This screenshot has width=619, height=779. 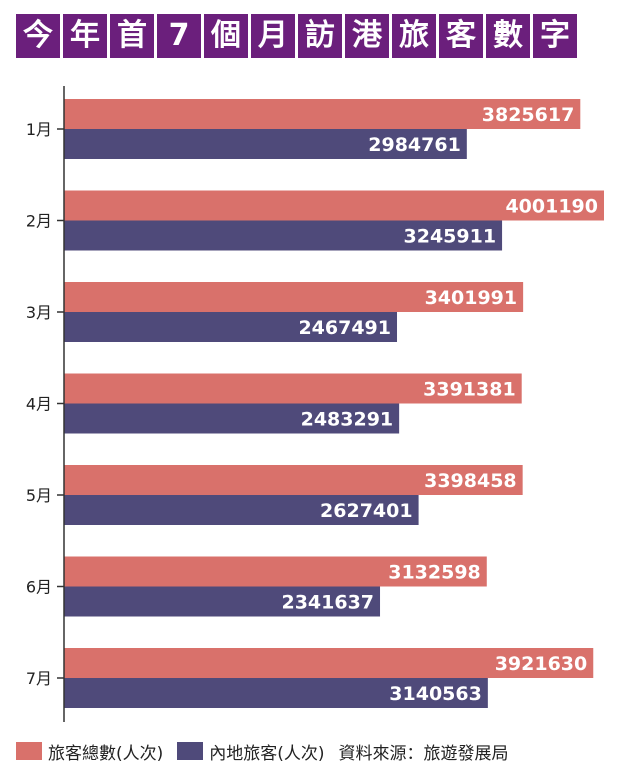 What do you see at coordinates (320, 36) in the screenshot?
I see `title-char: 訪` at bounding box center [320, 36].